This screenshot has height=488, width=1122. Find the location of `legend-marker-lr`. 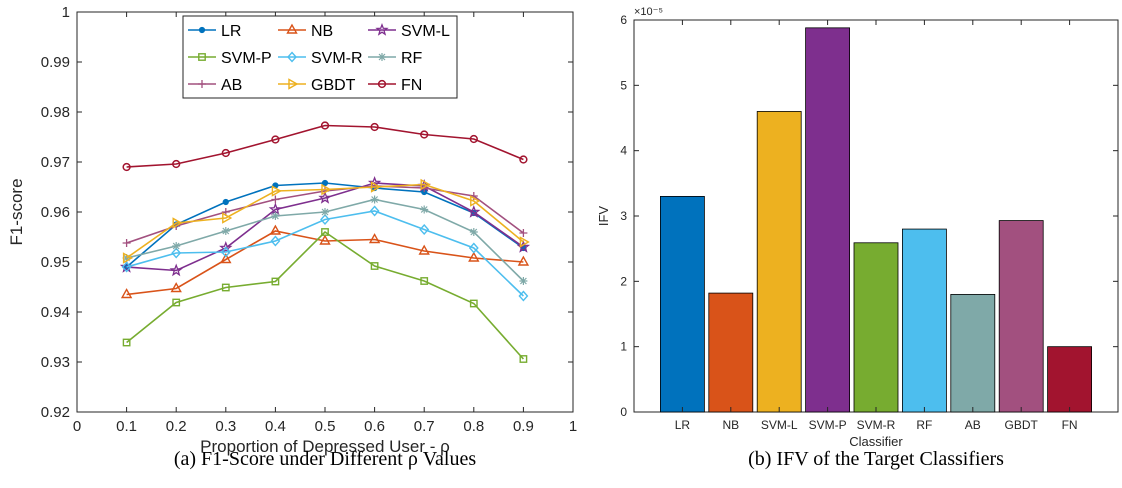

legend-marker-lr is located at coordinates (202, 30).